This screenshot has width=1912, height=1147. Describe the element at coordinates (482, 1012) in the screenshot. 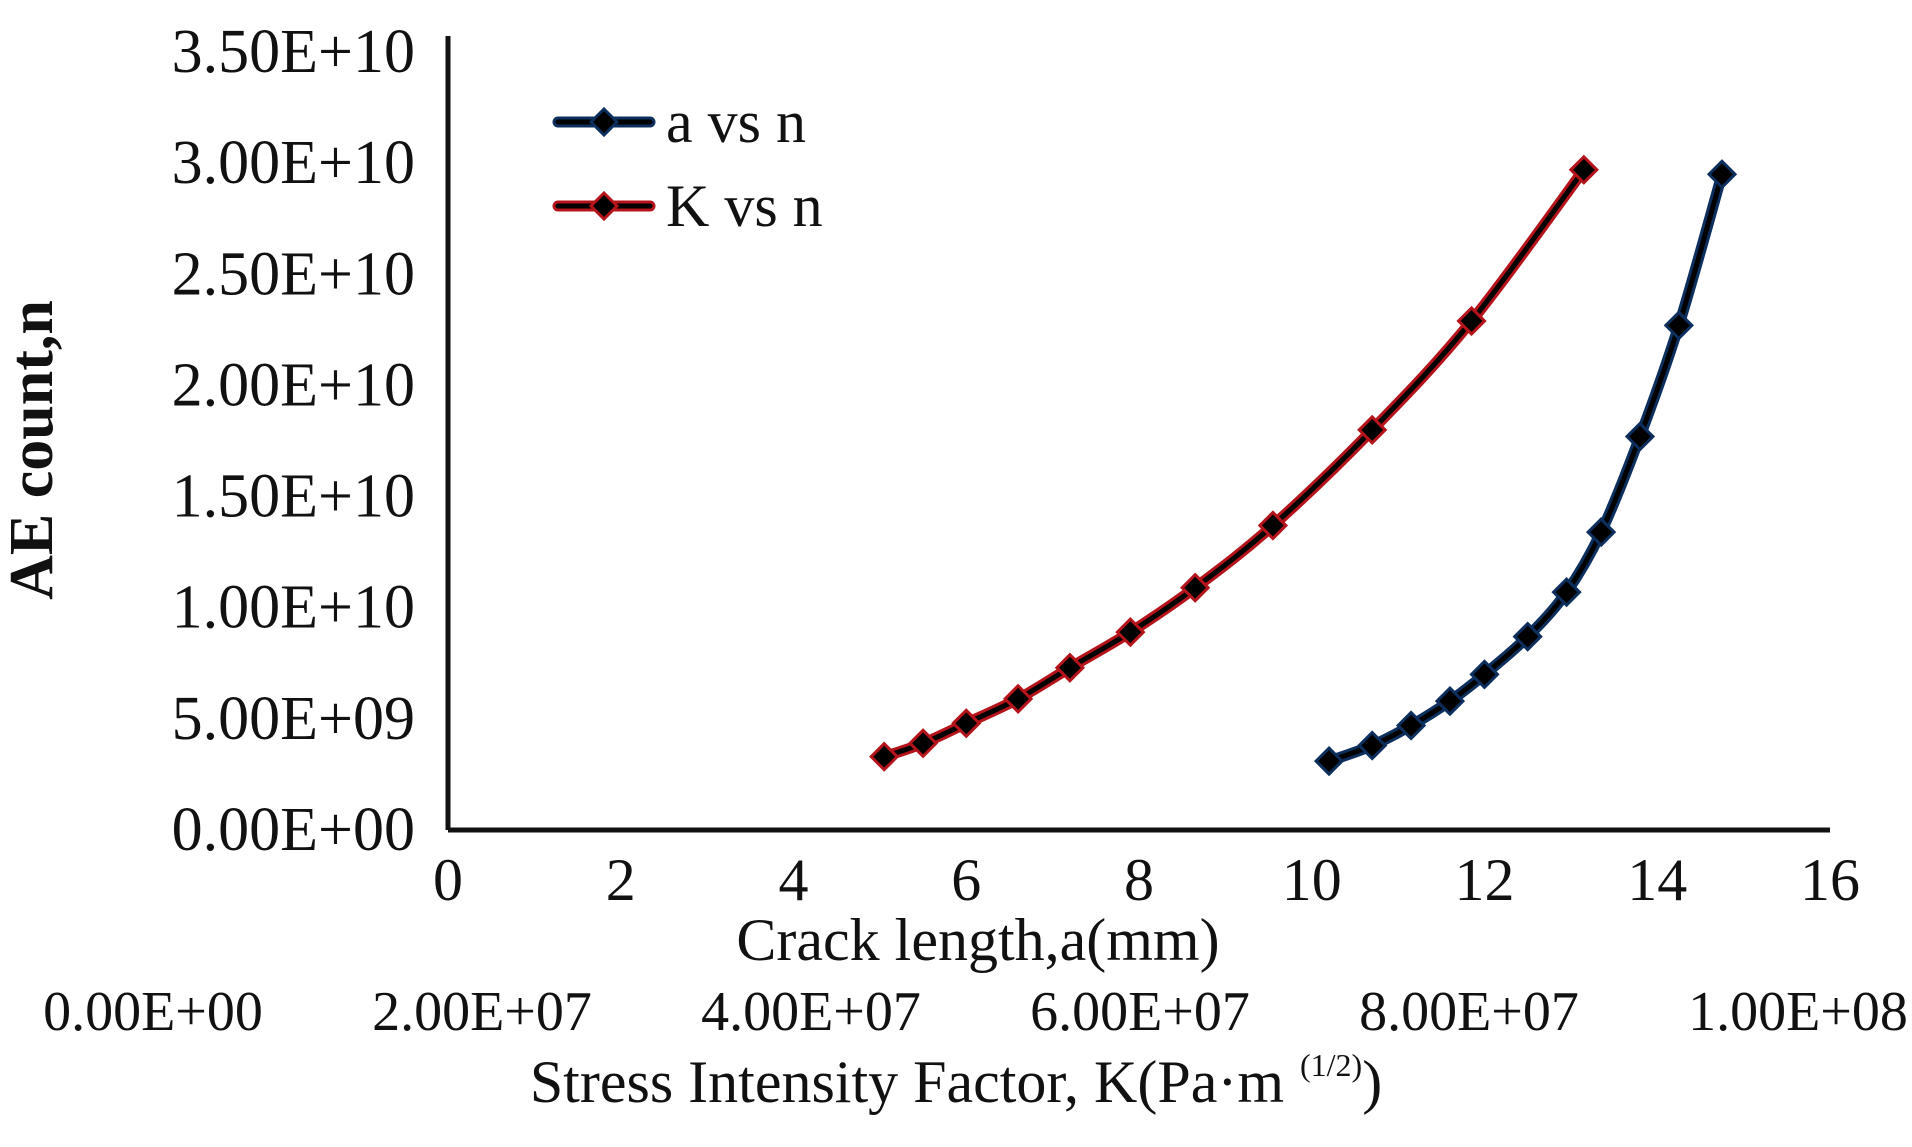

I see `x2-tick-label: 2.00E+07` at that location.